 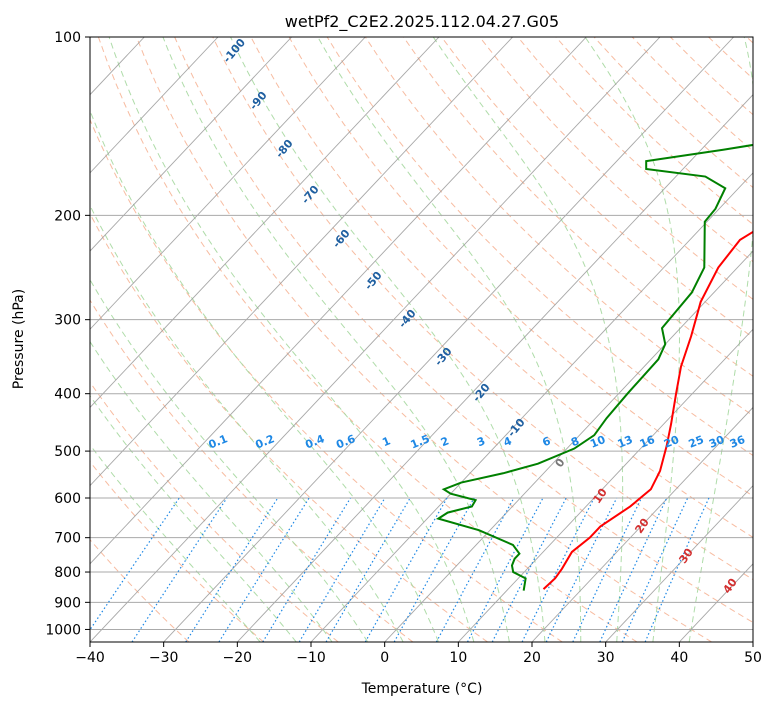 I want to click on mixing-ratio-label: 6, so click(x=547, y=441).